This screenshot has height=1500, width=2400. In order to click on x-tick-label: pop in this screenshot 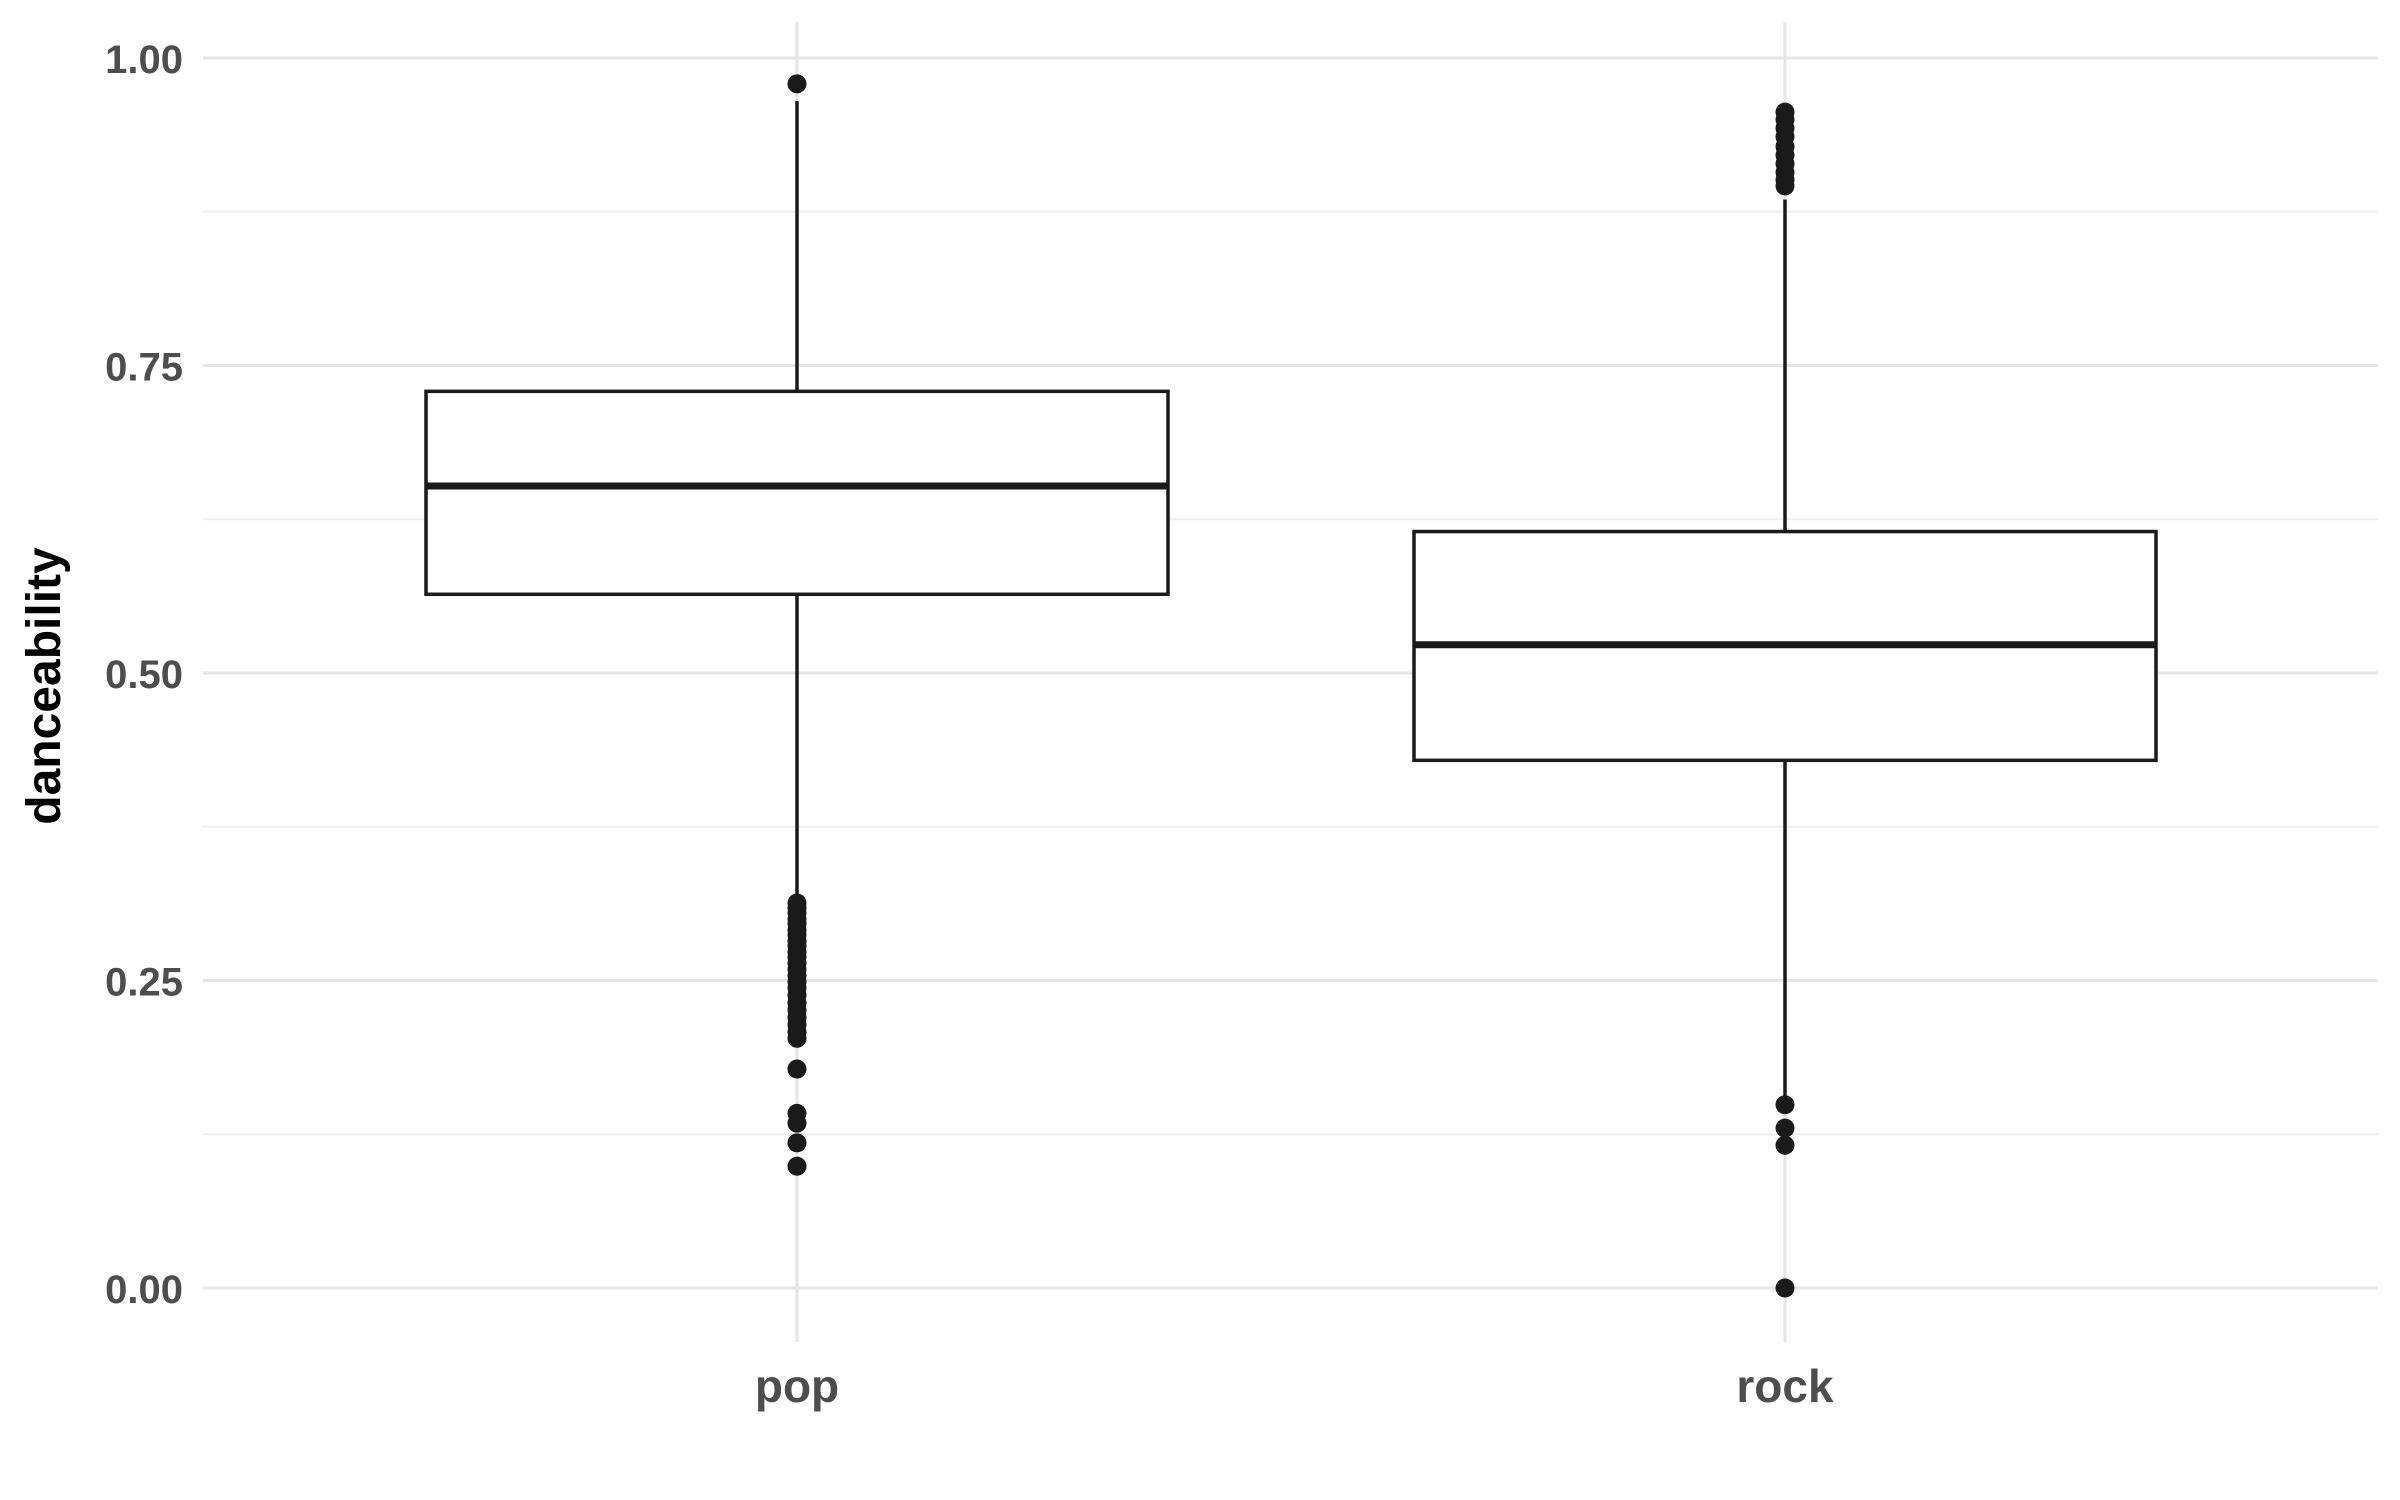, I will do `click(797, 1386)`.